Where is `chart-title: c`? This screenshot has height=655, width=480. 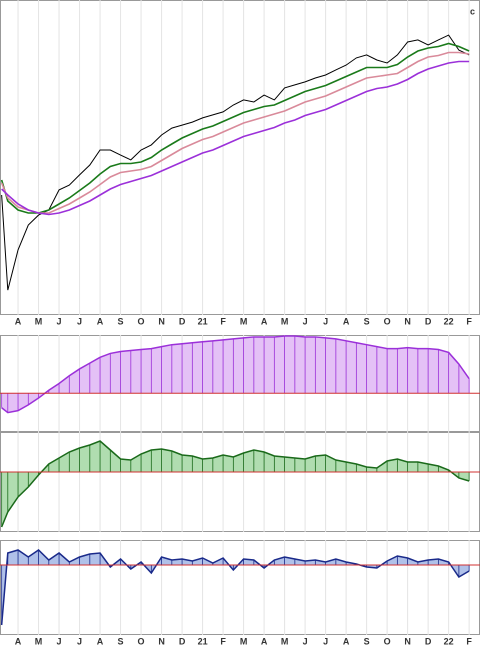
chart-title: c is located at coordinates (472, 11).